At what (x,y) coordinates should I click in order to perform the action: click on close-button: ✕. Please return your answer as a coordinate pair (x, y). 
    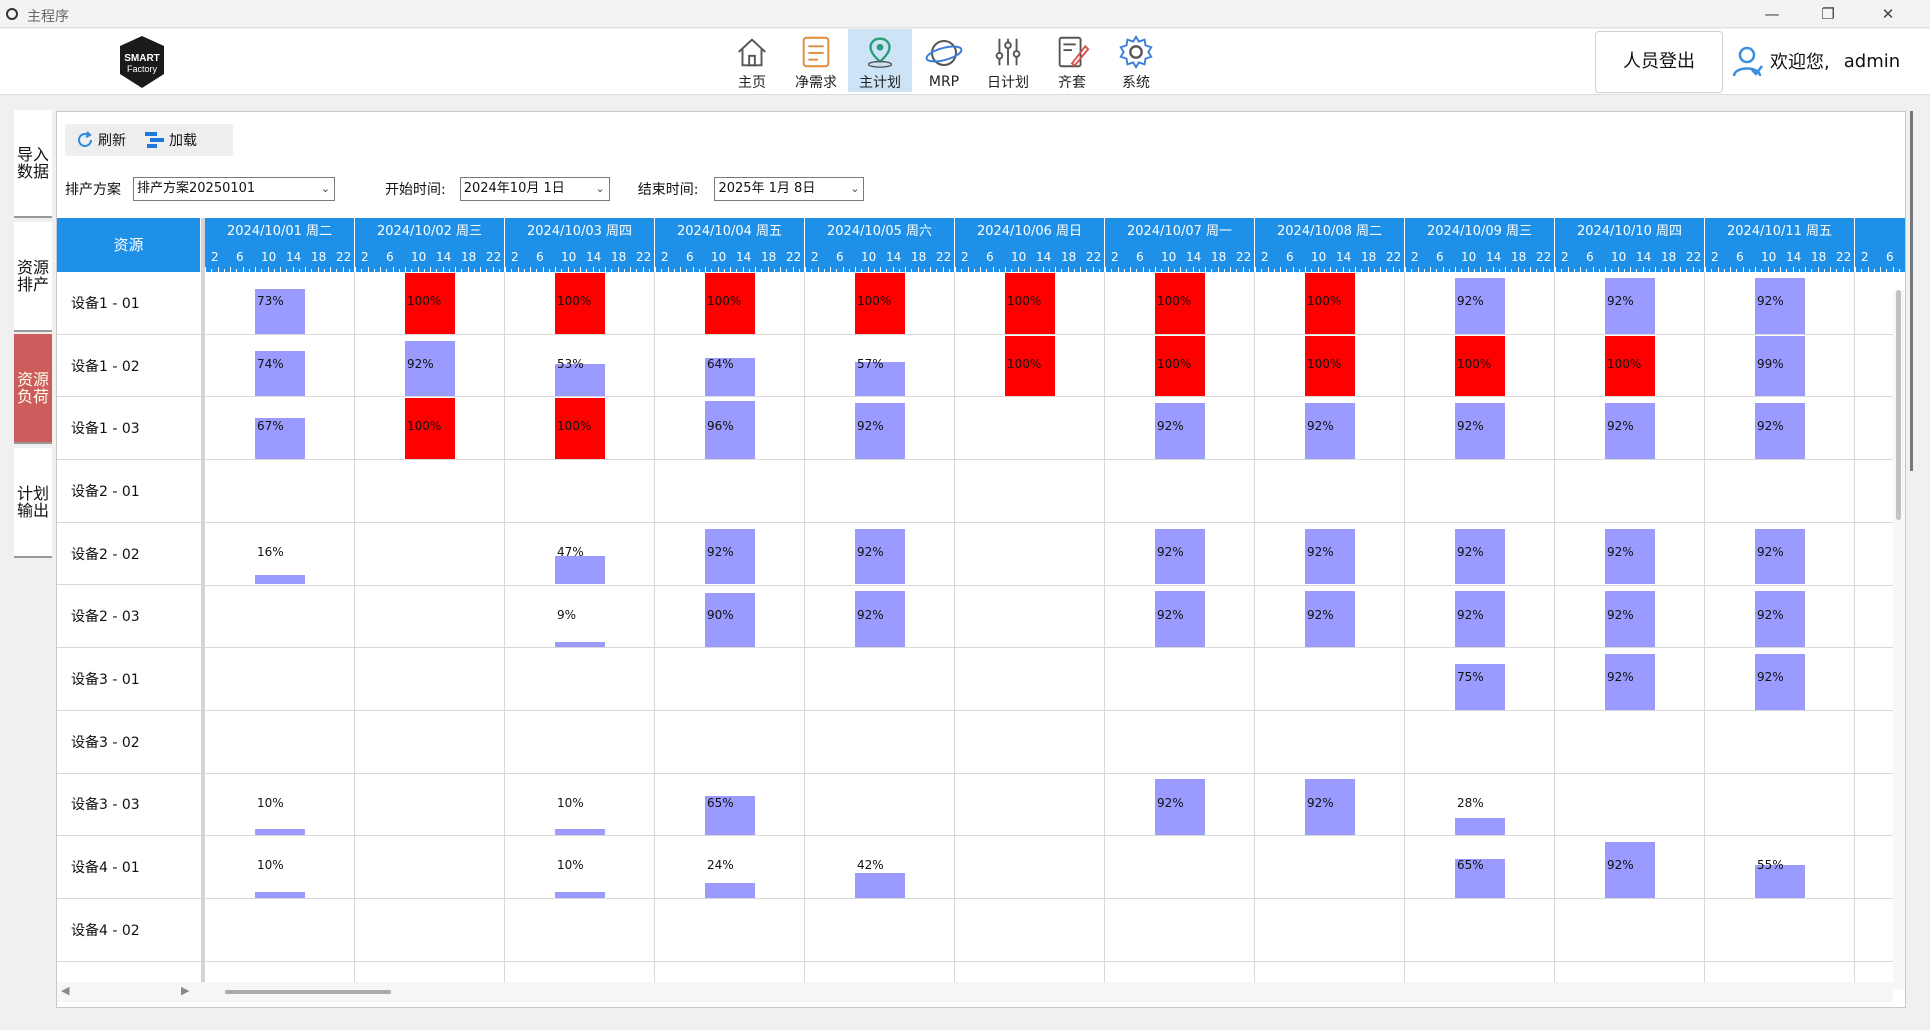
    Looking at the image, I should click on (1888, 14).